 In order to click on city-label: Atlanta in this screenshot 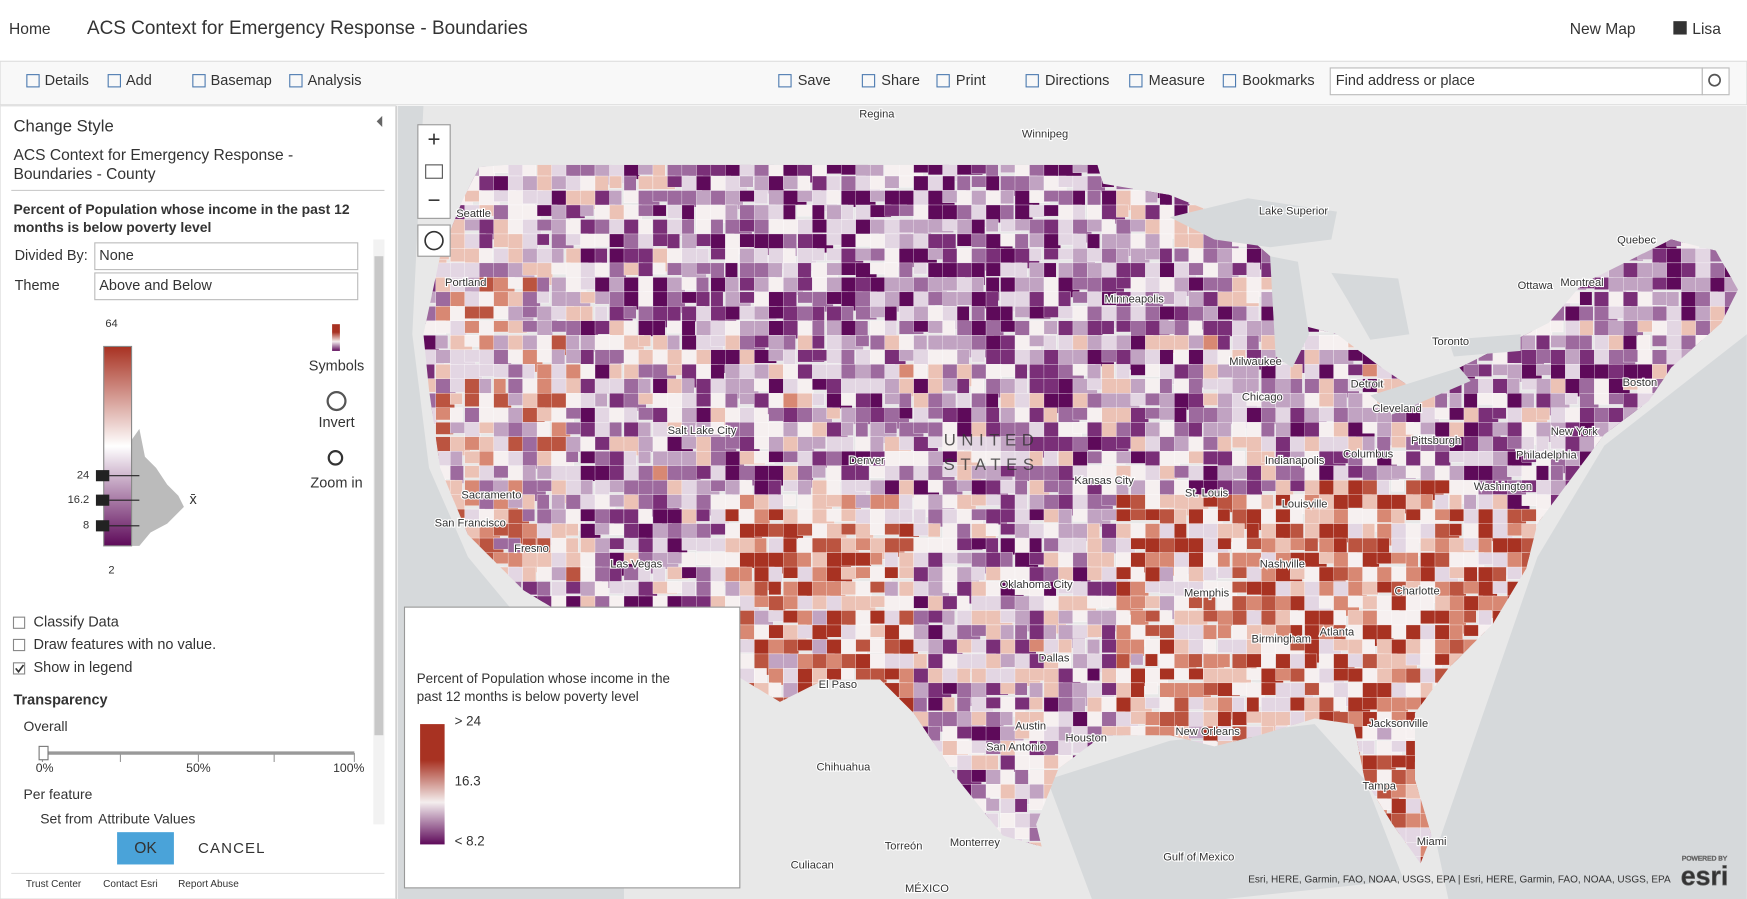, I will do `click(1337, 633)`.